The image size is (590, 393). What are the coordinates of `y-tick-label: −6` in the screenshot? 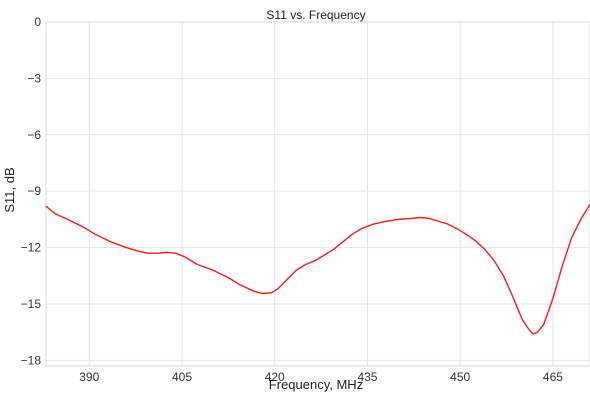 It's located at (34, 135).